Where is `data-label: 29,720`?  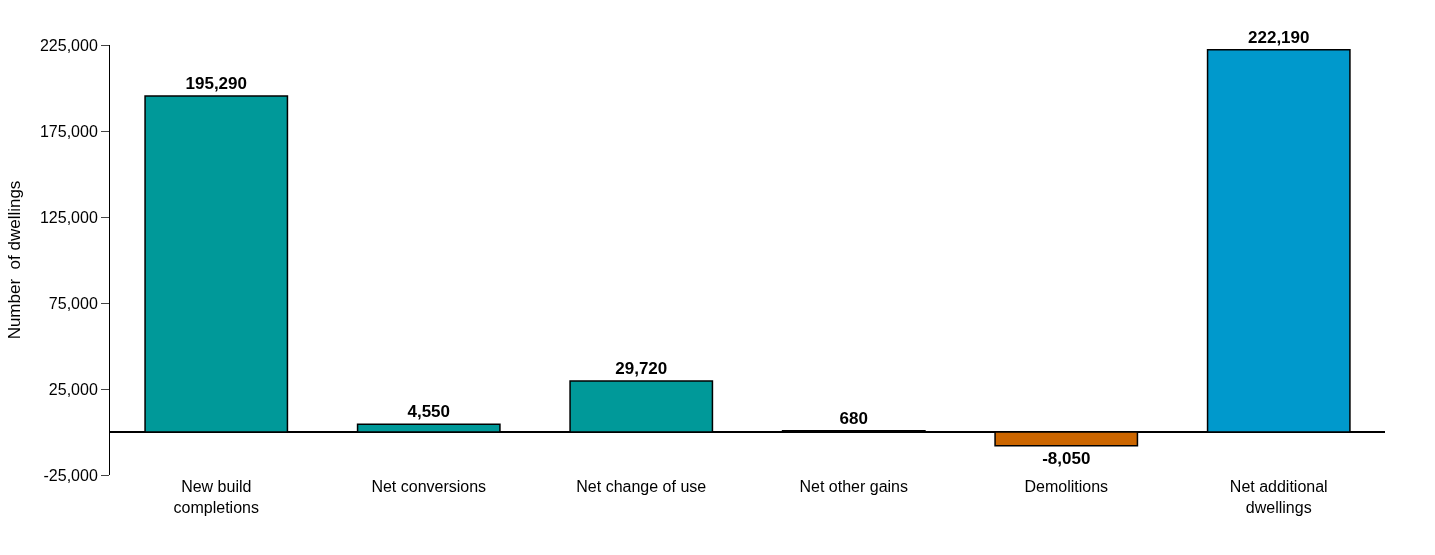
data-label: 29,720 is located at coordinates (641, 368).